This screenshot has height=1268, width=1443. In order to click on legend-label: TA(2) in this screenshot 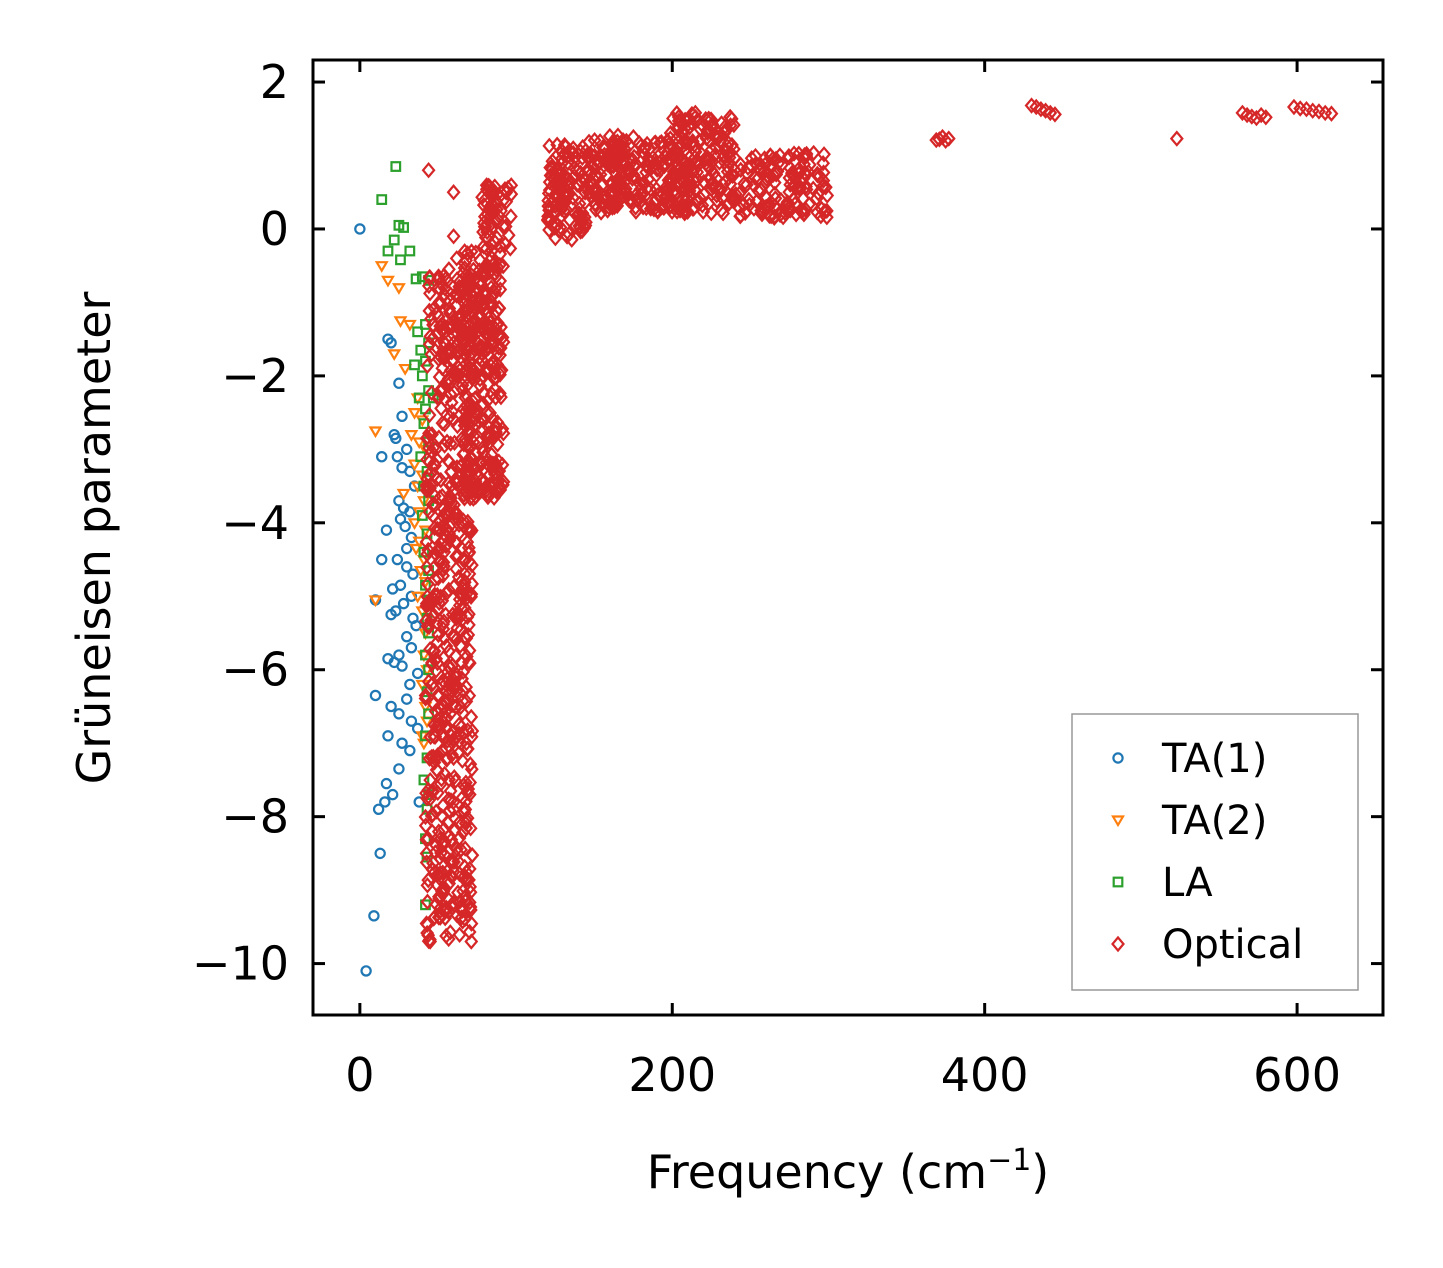, I will do `click(1214, 821)`.